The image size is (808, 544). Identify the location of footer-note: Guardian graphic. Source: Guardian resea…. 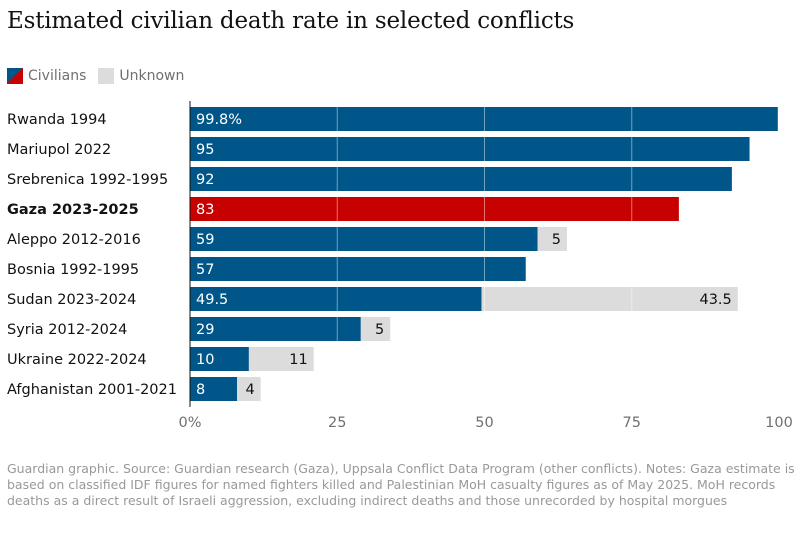
(401, 484).